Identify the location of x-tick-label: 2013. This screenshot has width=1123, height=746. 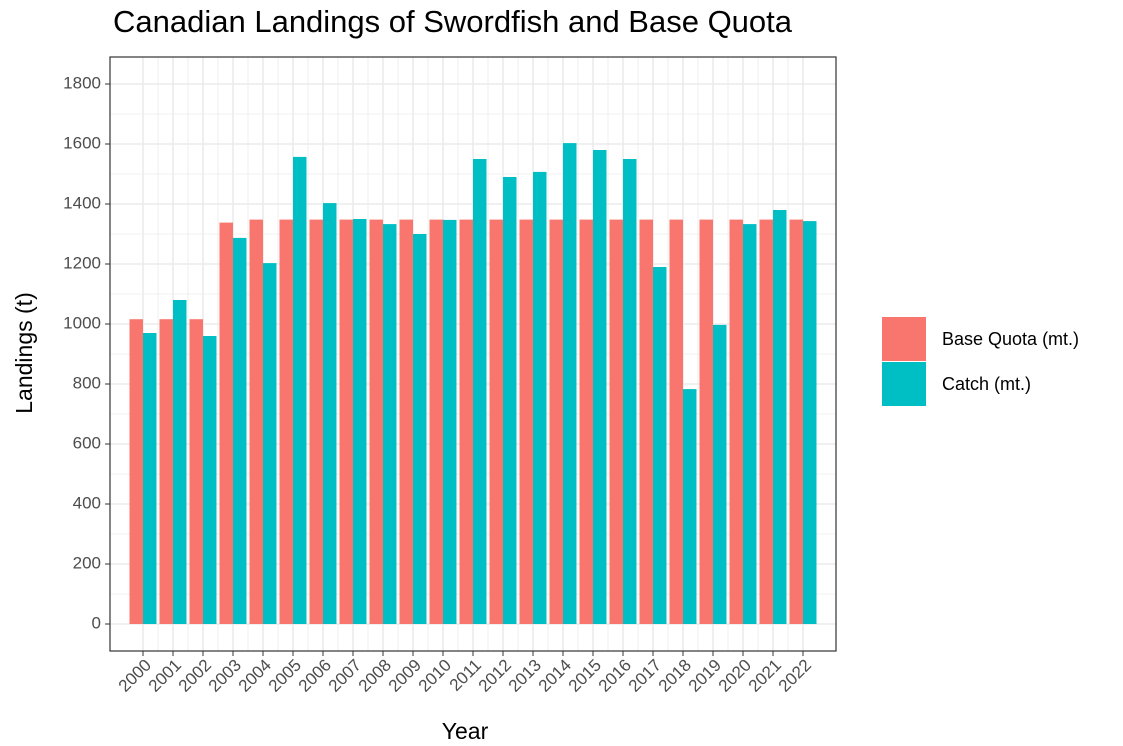
(525, 676).